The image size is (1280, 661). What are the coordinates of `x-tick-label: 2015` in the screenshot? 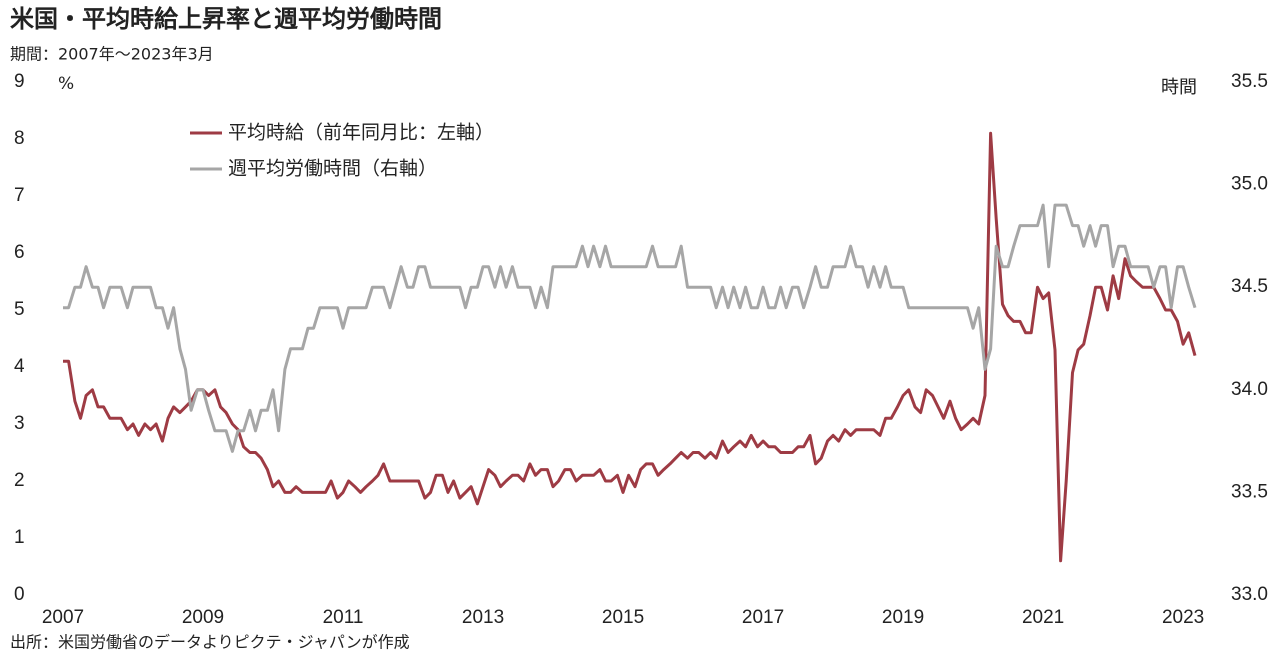 It's located at (623, 617).